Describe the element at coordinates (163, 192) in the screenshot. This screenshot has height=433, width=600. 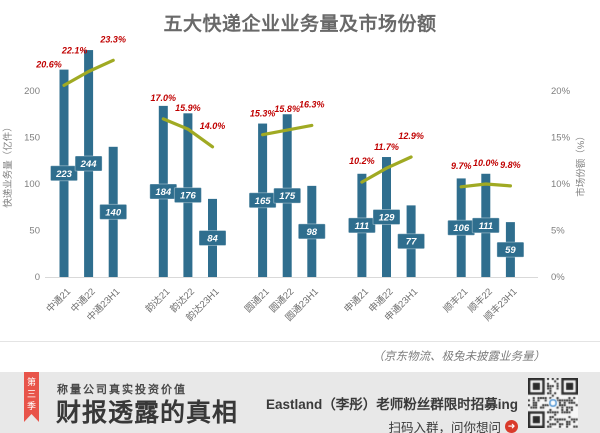
I see `bar-value-label: 184` at that location.